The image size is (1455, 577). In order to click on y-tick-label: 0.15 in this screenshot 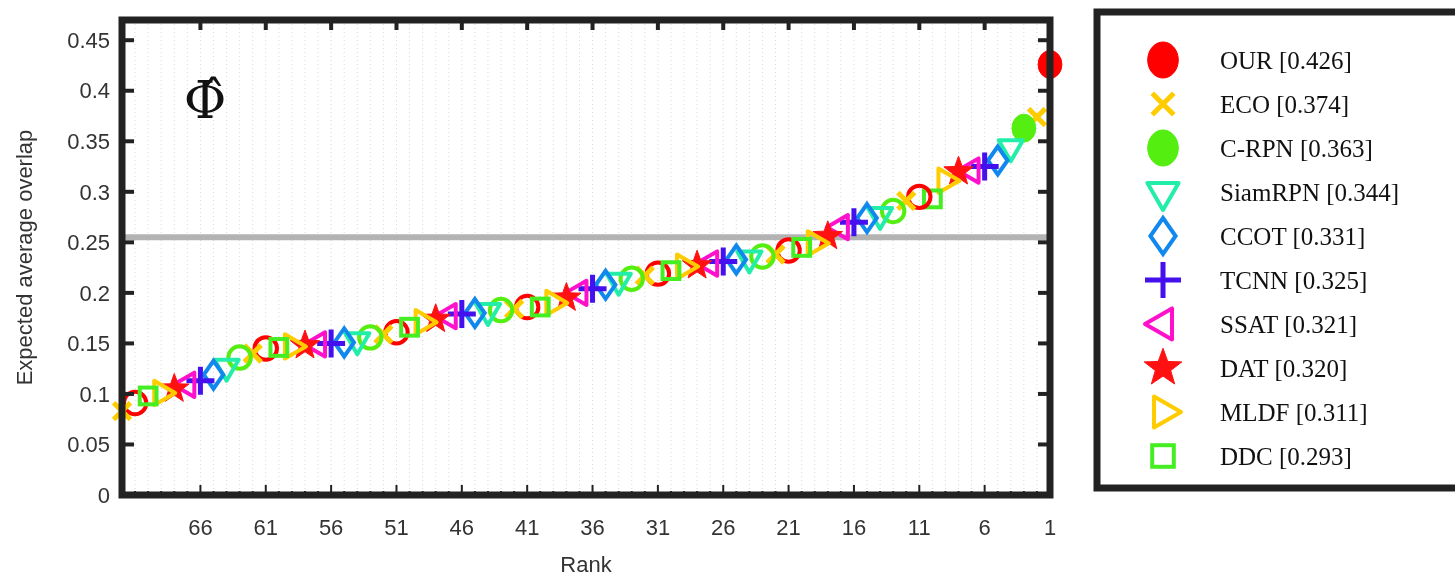, I will do `click(88, 344)`.